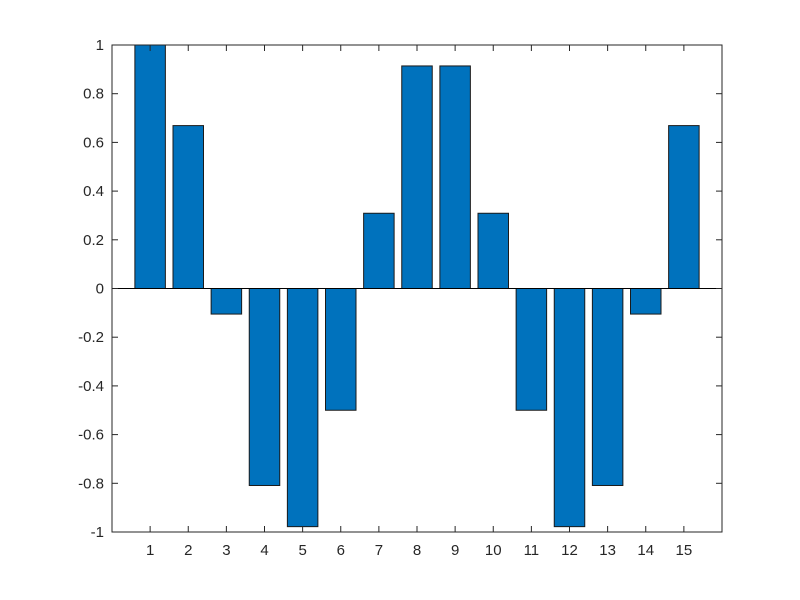 The image size is (800, 600). What do you see at coordinates (532, 550) in the screenshot?
I see `x-tick-label: 11` at bounding box center [532, 550].